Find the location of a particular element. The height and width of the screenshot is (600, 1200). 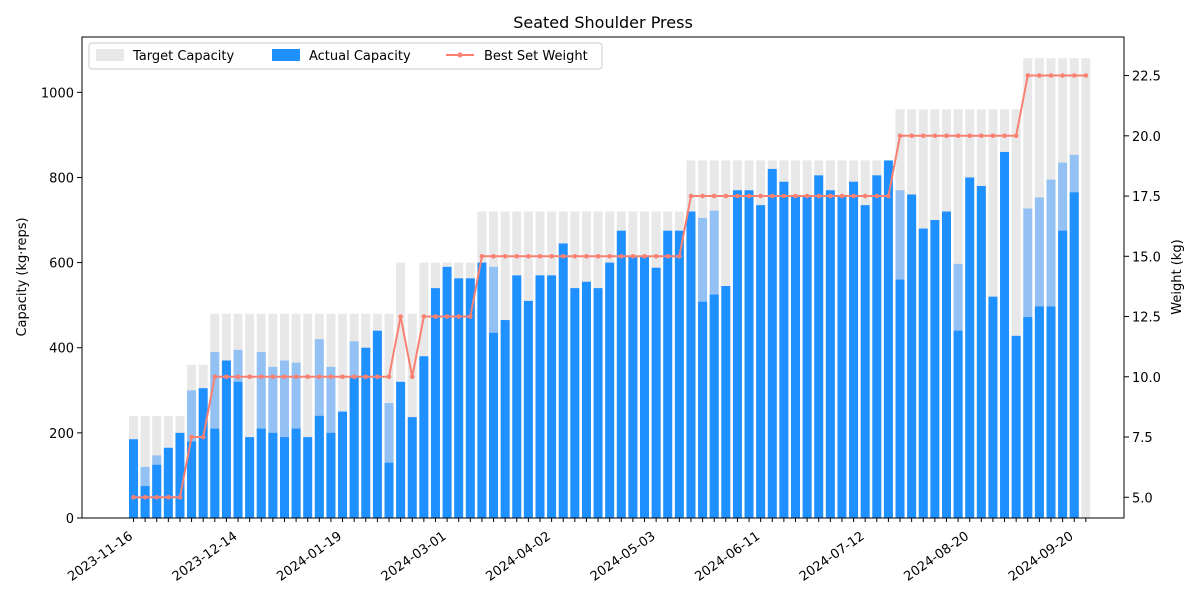

y-axis-right: 5.0 7.5 10.0 12.5 15.0 17.5 20.0 22.5 is located at coordinates (1142, 288).